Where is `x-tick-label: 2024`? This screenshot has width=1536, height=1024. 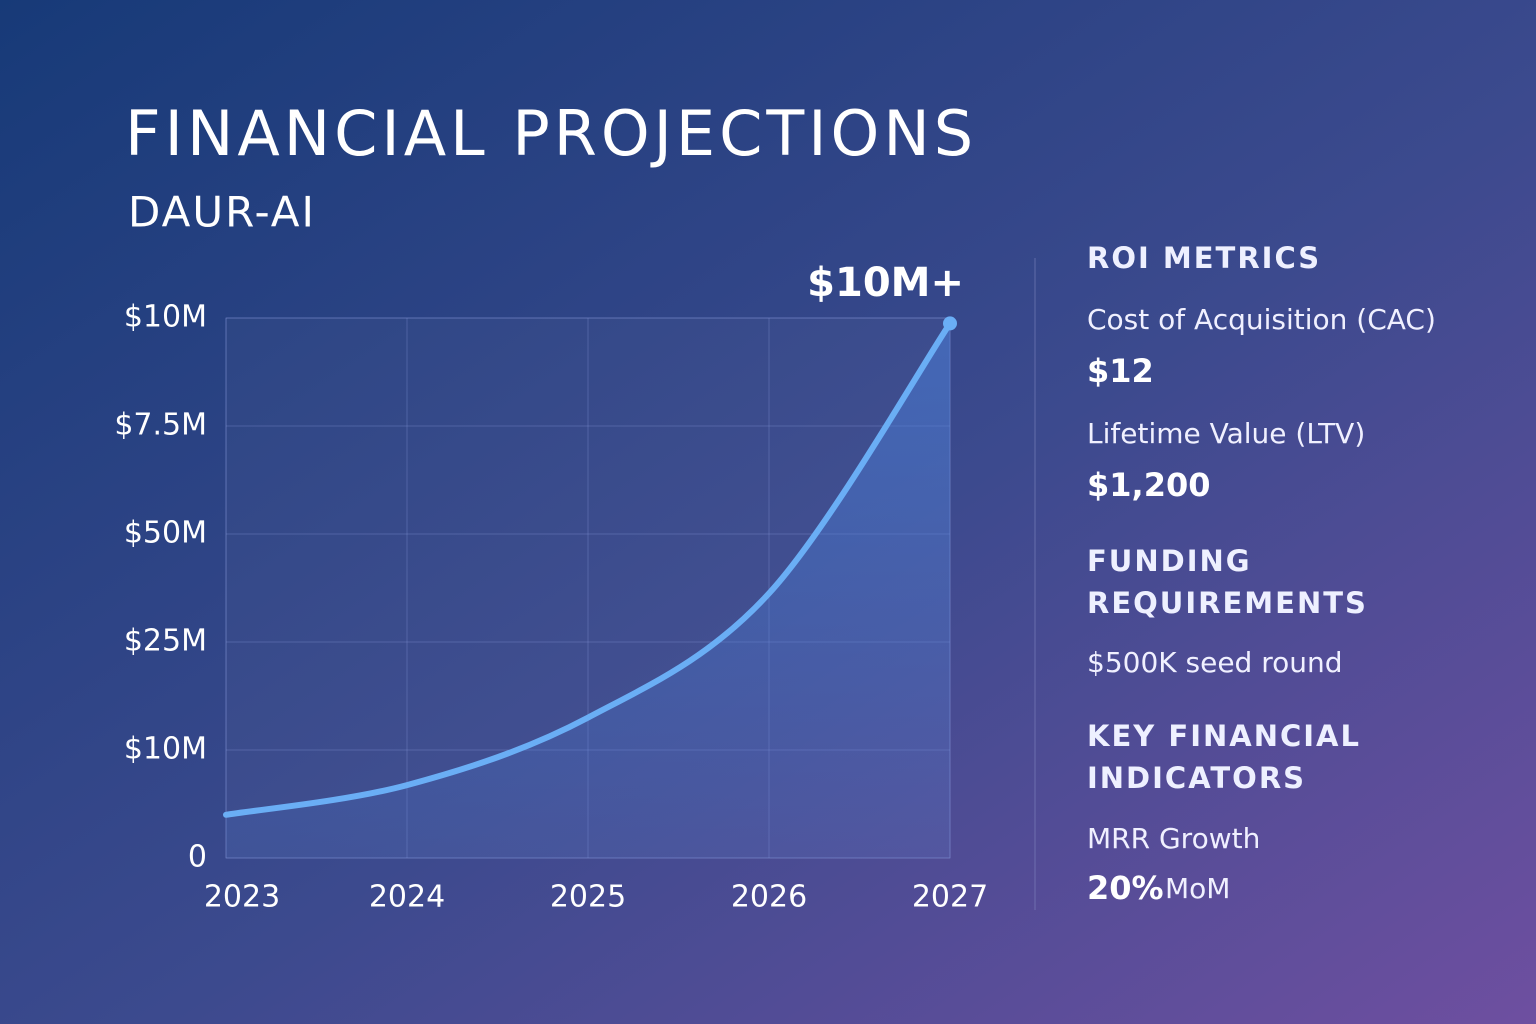 x-tick-label: 2024 is located at coordinates (407, 897).